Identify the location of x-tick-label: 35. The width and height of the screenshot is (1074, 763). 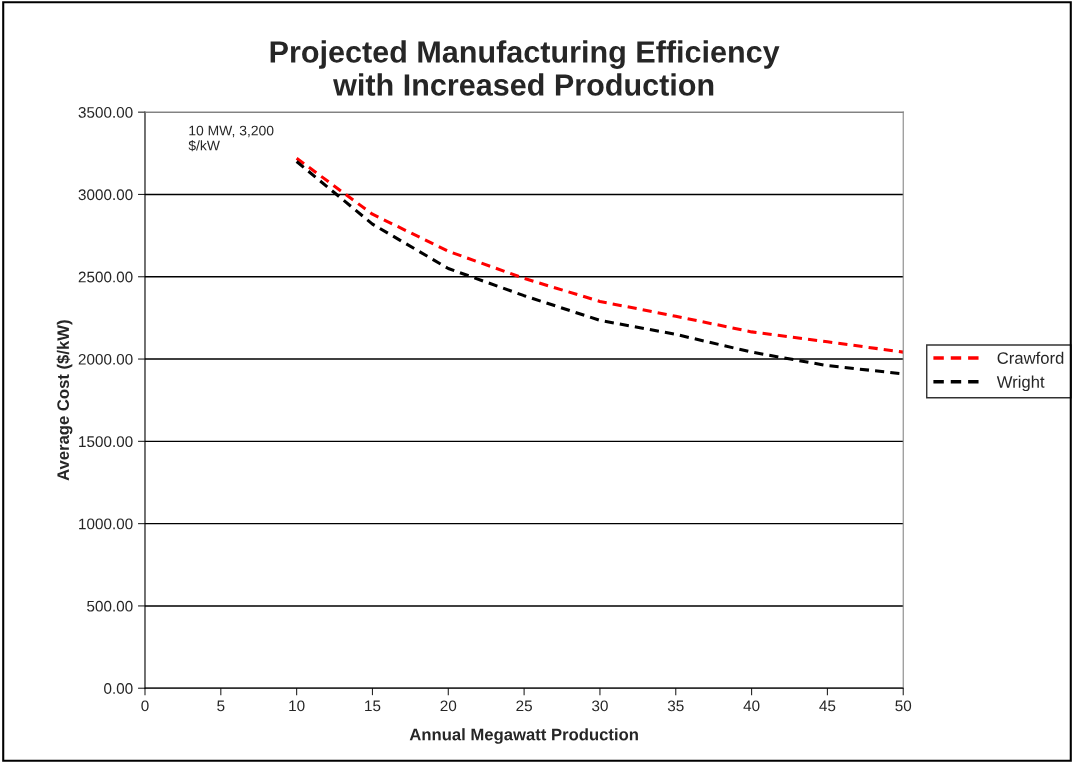
(675, 706).